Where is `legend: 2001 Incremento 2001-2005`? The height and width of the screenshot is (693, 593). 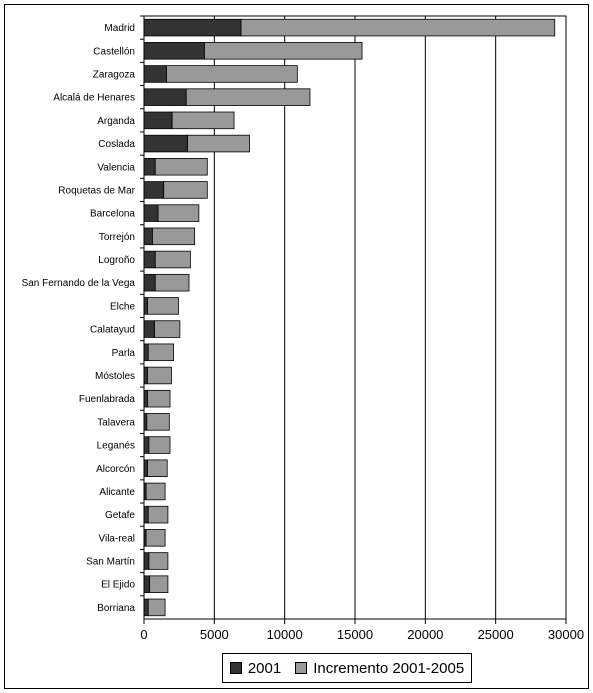
legend: 2001 Incremento 2001-2005 is located at coordinates (347, 668).